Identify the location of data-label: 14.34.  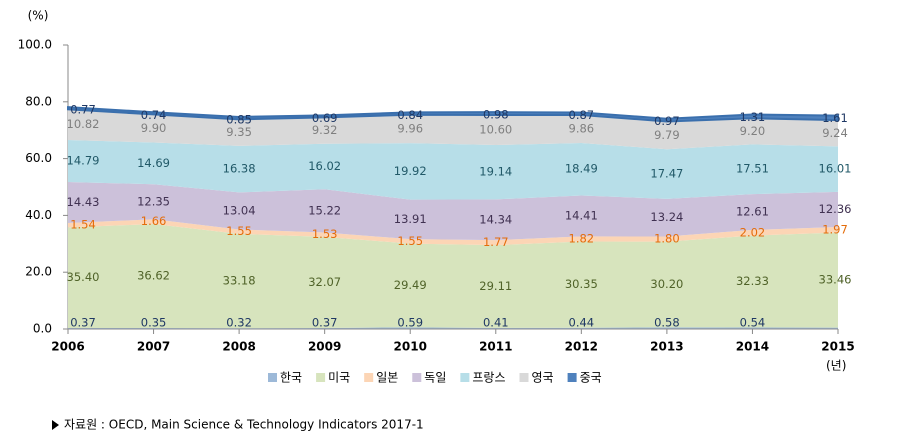
(495, 219).